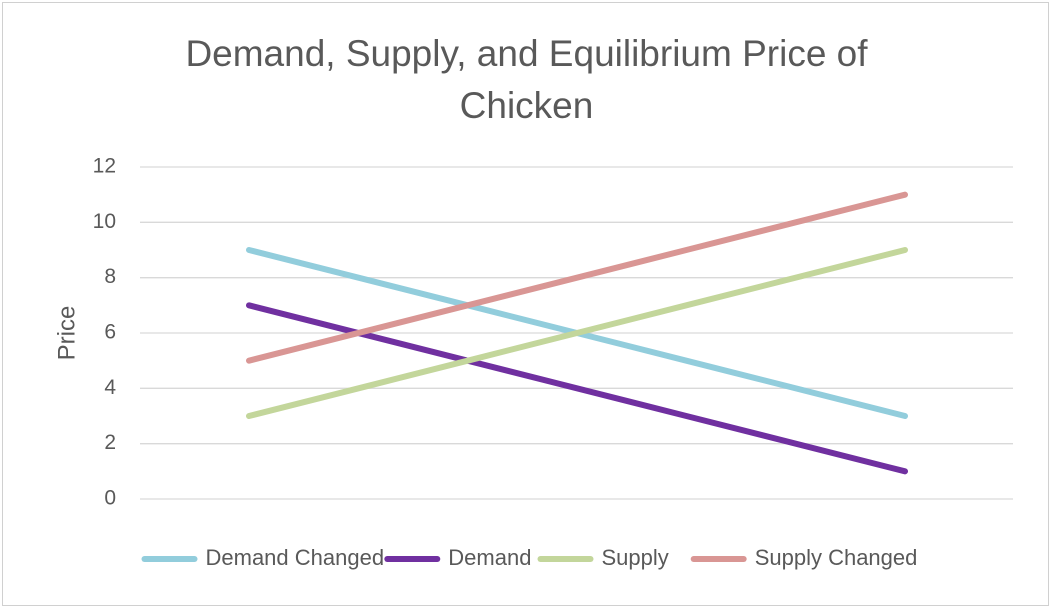 This screenshot has height=610, width=1053. I want to click on y-tick-label: 10, so click(104, 221).